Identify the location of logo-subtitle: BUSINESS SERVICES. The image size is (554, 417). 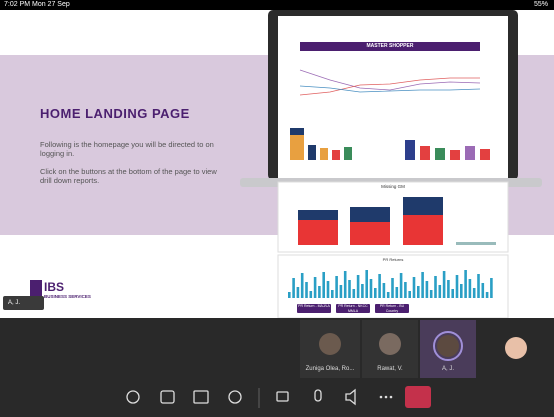
(67, 296).